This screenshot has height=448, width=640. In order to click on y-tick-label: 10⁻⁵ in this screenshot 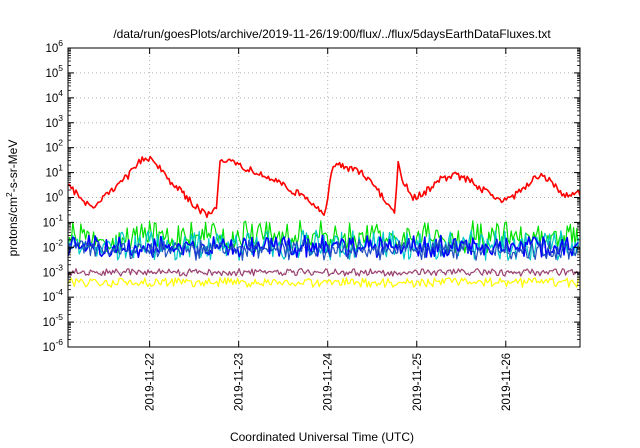, I will do `click(53, 320)`.